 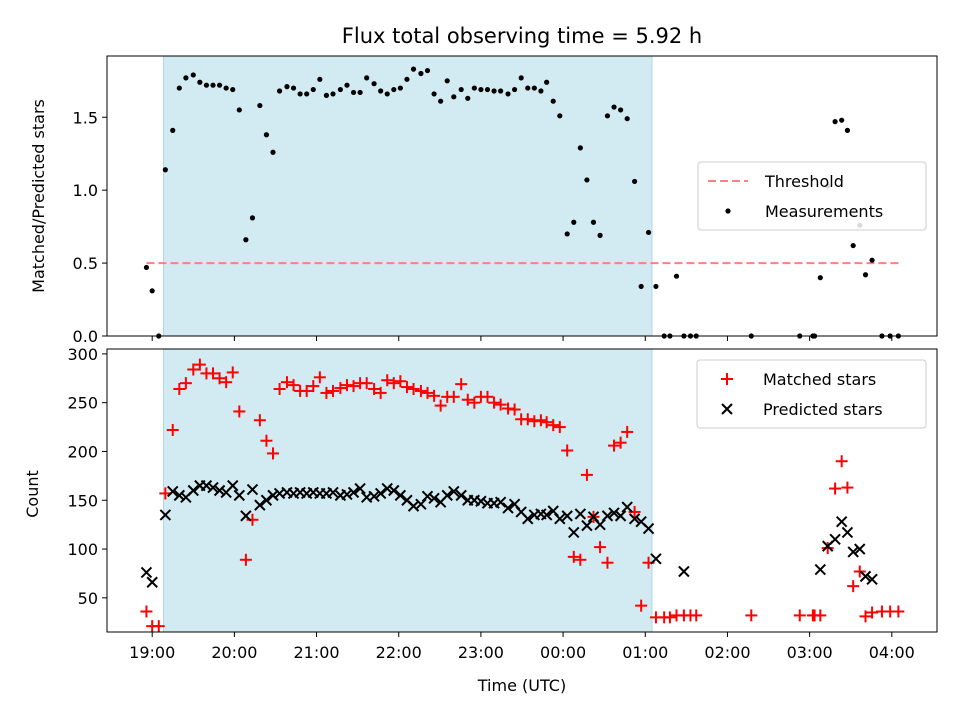 What do you see at coordinates (82, 500) in the screenshot?
I see `bottom-y-tick-label: 150` at bounding box center [82, 500].